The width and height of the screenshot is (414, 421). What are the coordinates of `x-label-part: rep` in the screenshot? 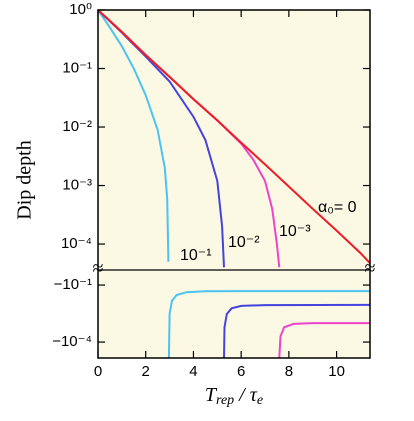 It's located at (225, 400).